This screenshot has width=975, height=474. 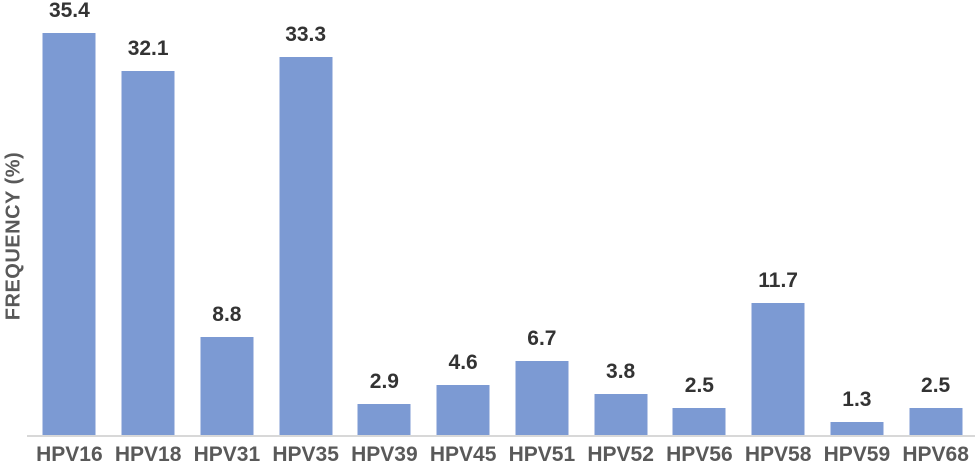 What do you see at coordinates (384, 235) in the screenshot?
I see `bar-slot: 2.9` at bounding box center [384, 235].